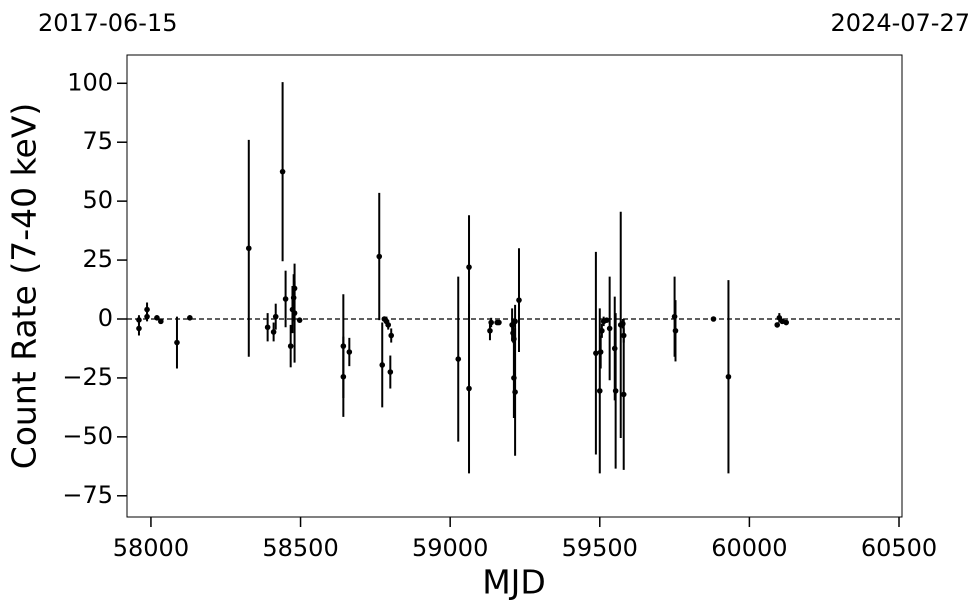 The image size is (980, 613). Describe the element at coordinates (900, 23) in the screenshot. I see `top-right-label: 2024-07-27` at that location.